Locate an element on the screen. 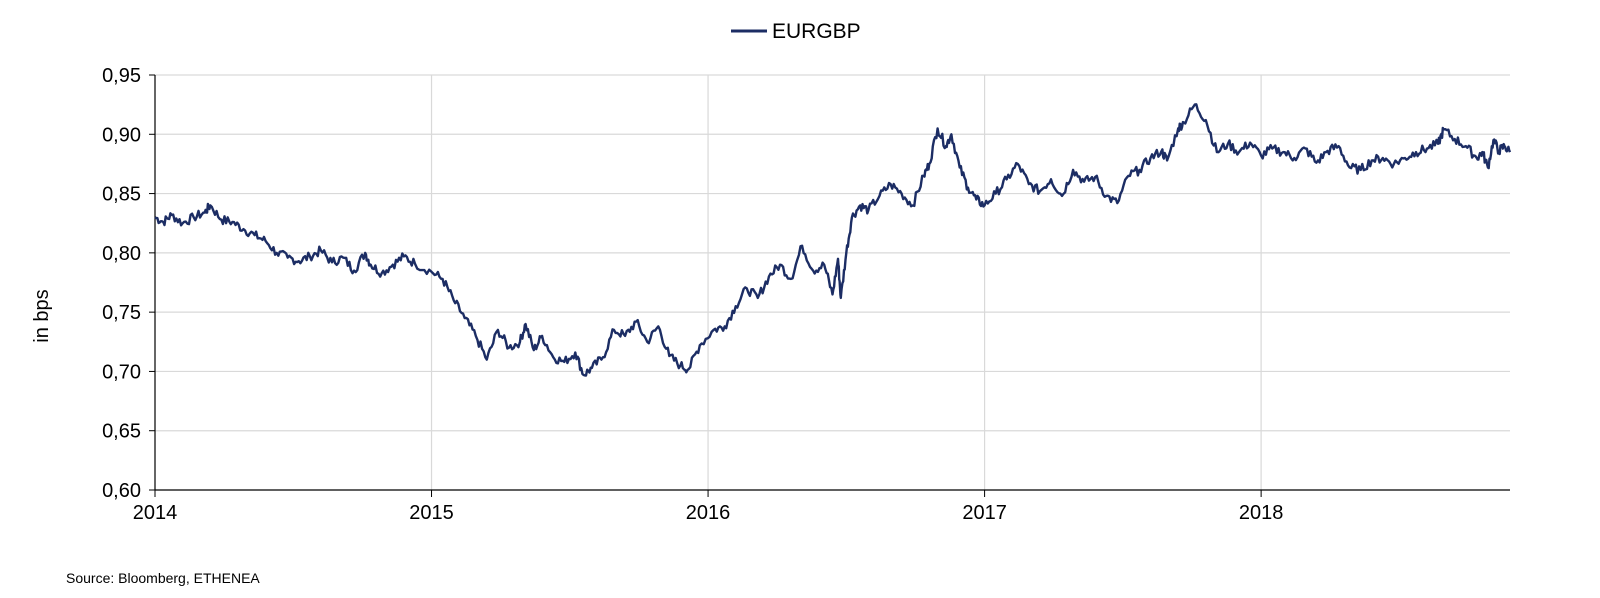 Image resolution: width=1600 pixels, height=598 pixels. legend: EURGBP is located at coordinates (796, 31).